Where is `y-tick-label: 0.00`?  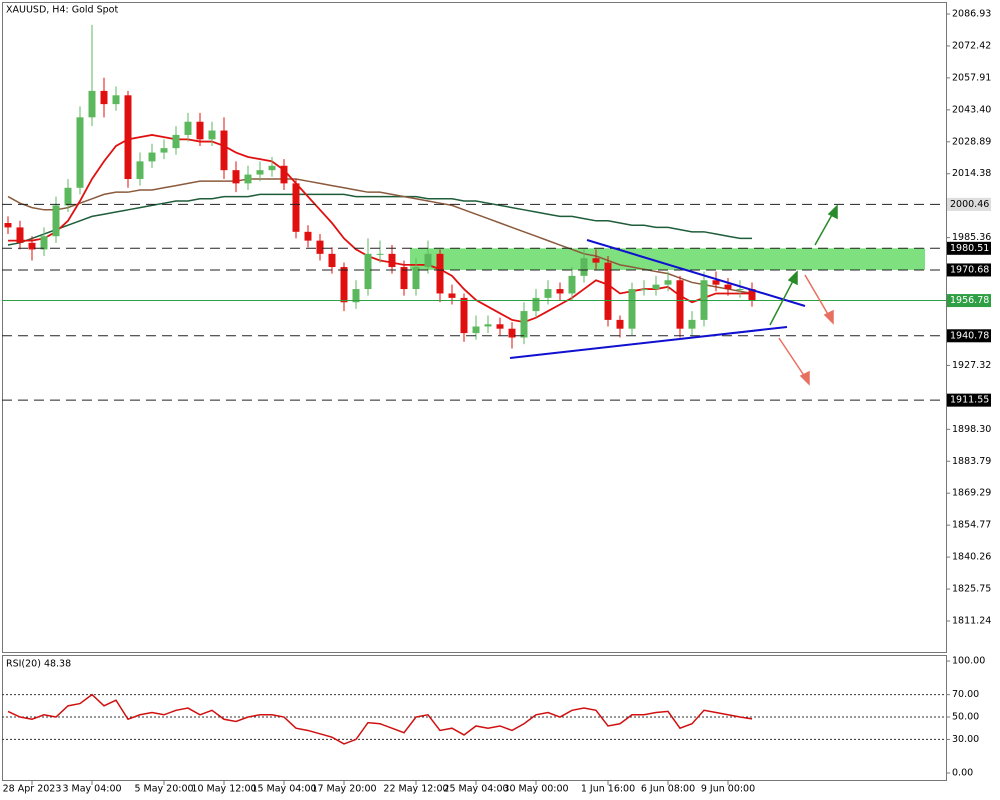
y-tick-label: 0.00 is located at coordinates (962, 773).